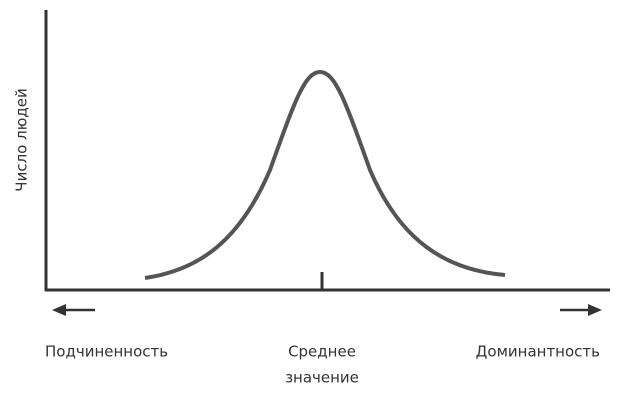 The height and width of the screenshot is (400, 621). What do you see at coordinates (73, 310) in the screenshot?
I see `left-arrow` at bounding box center [73, 310].